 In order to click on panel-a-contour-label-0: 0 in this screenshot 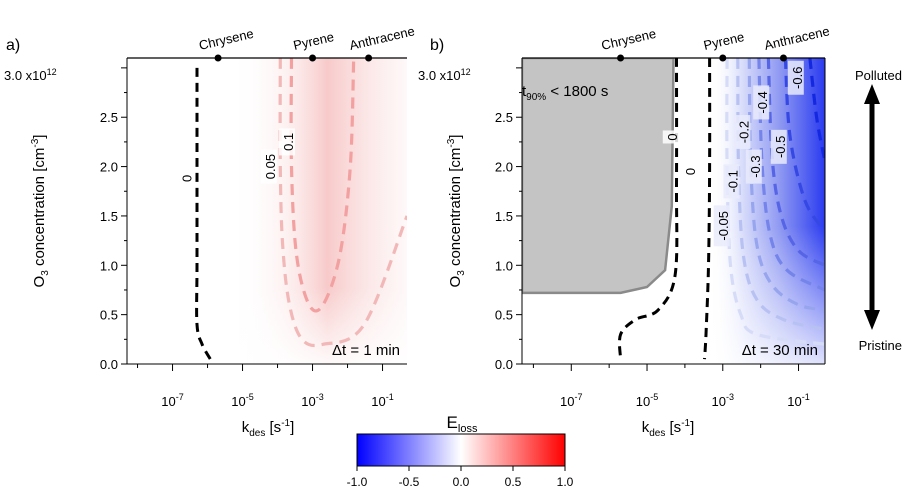, I will do `click(186, 178)`.